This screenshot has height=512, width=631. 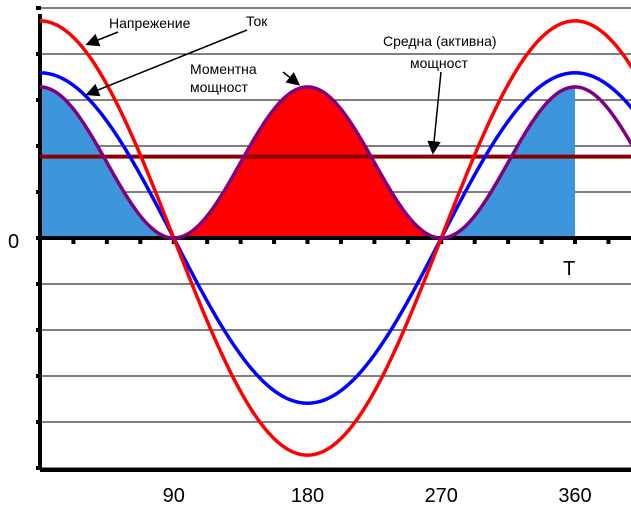 I want to click on instant-power-annotation-line2: мощност, so click(x=219, y=87).